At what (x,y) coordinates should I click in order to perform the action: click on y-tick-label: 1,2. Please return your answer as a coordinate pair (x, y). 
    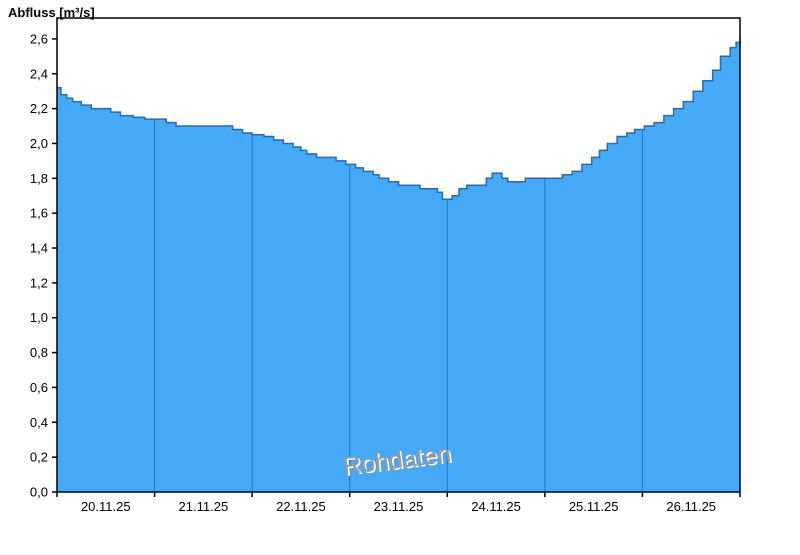
    Looking at the image, I should click on (39, 282).